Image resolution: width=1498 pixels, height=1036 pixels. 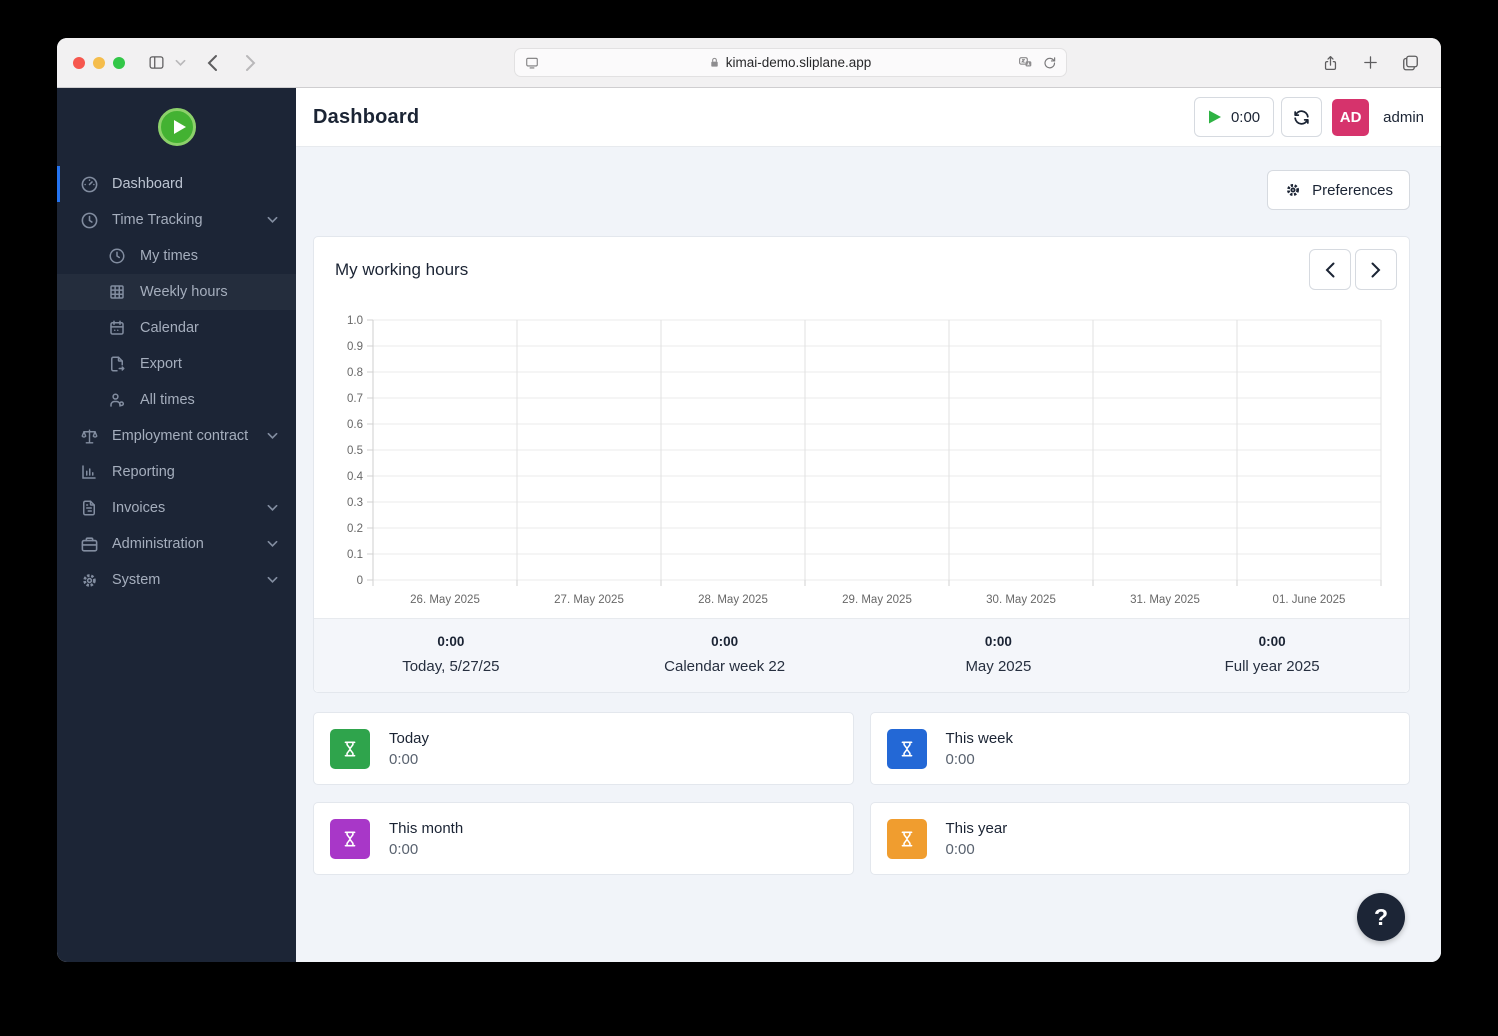 I want to click on summary-month: 0:00 May 2025, so click(x=999, y=654).